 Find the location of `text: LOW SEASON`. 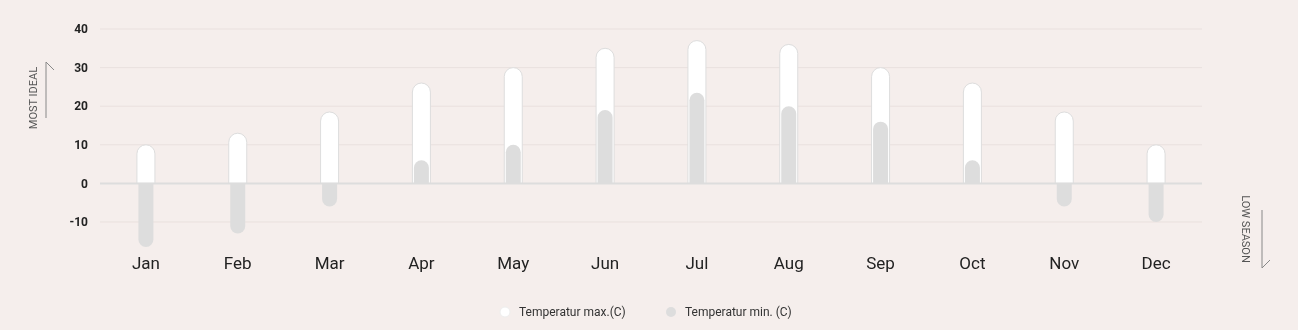

text: LOW SEASON is located at coordinates (1245, 229).